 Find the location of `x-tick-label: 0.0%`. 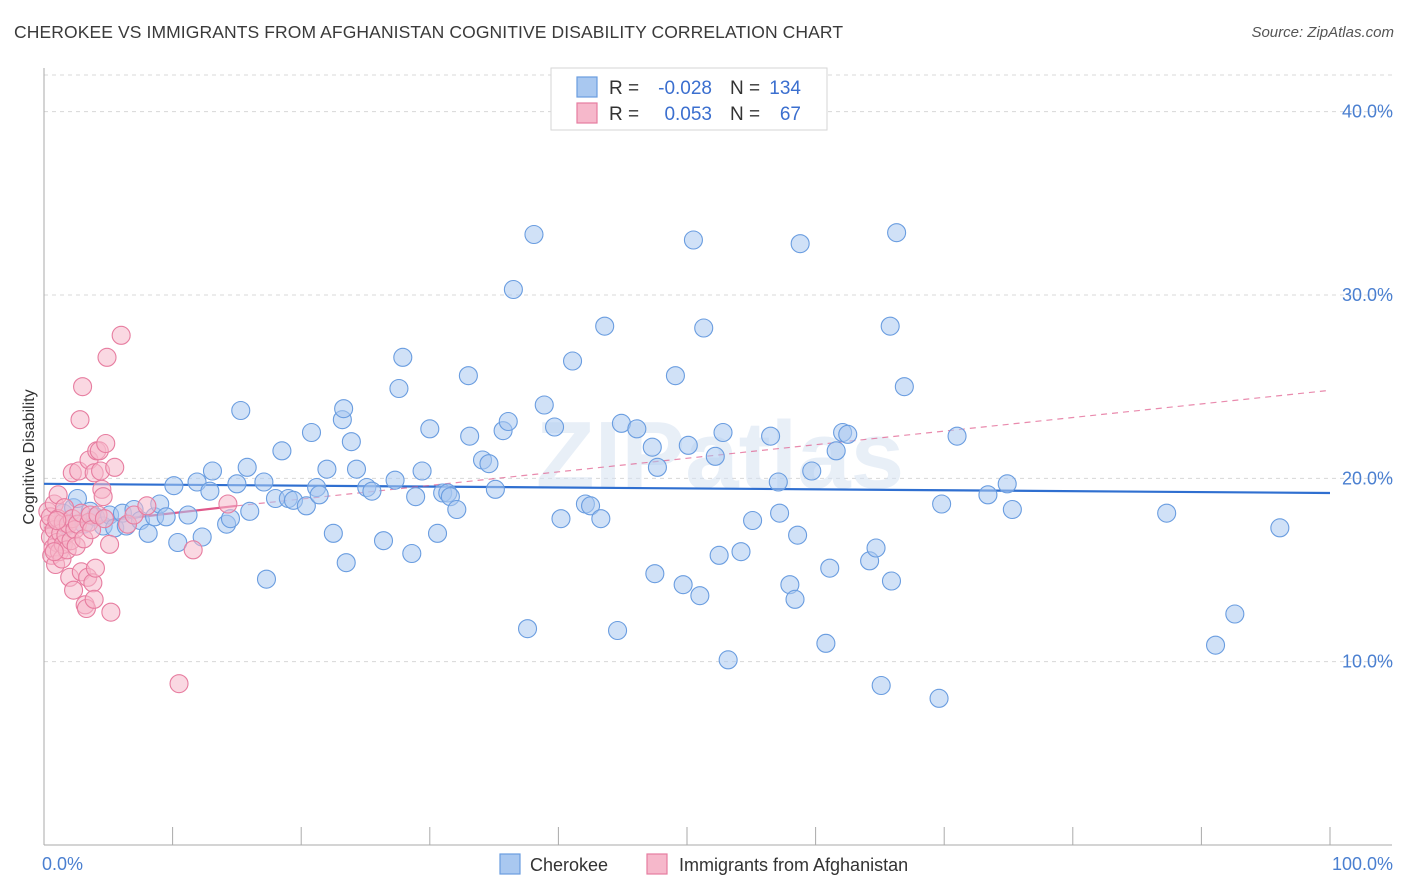

x-tick-label: 0.0% is located at coordinates (62, 864).